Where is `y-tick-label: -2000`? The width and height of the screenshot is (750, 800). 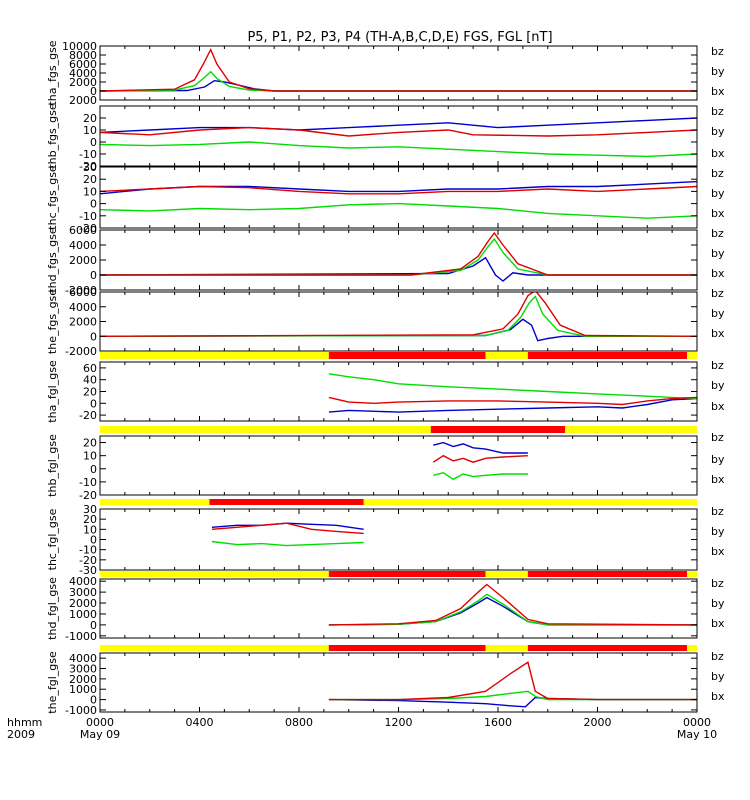
y-tick-label: -2000 is located at coordinates (81, 290).